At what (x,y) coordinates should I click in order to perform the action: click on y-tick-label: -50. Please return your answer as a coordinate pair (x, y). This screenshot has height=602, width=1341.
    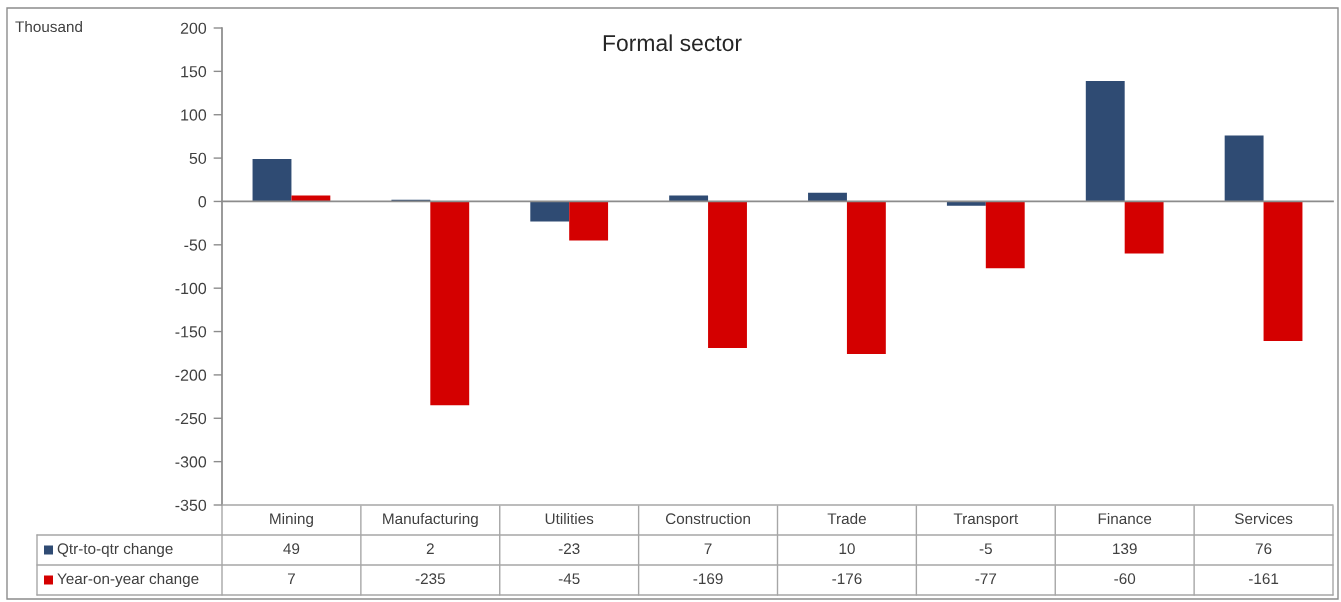
    Looking at the image, I should click on (195, 245).